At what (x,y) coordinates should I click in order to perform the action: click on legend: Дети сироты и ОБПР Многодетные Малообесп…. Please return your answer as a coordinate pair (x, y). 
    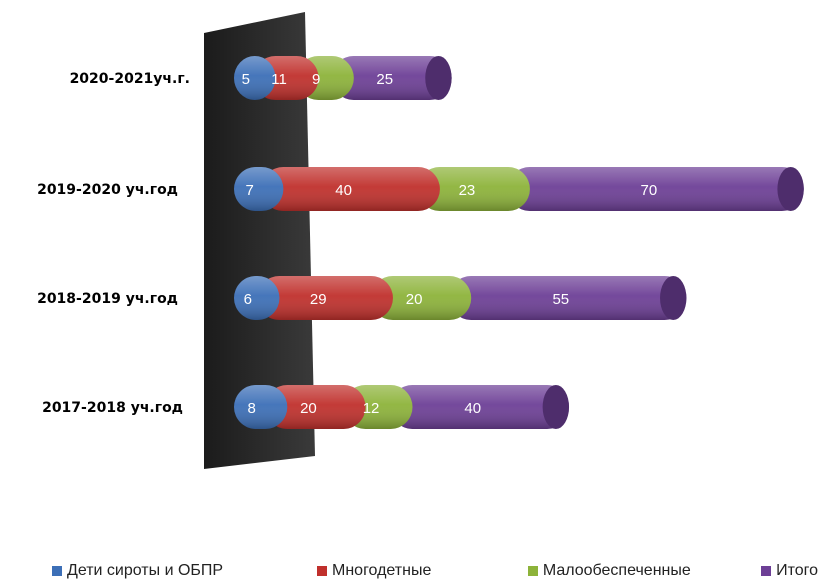
    Looking at the image, I should click on (445, 571).